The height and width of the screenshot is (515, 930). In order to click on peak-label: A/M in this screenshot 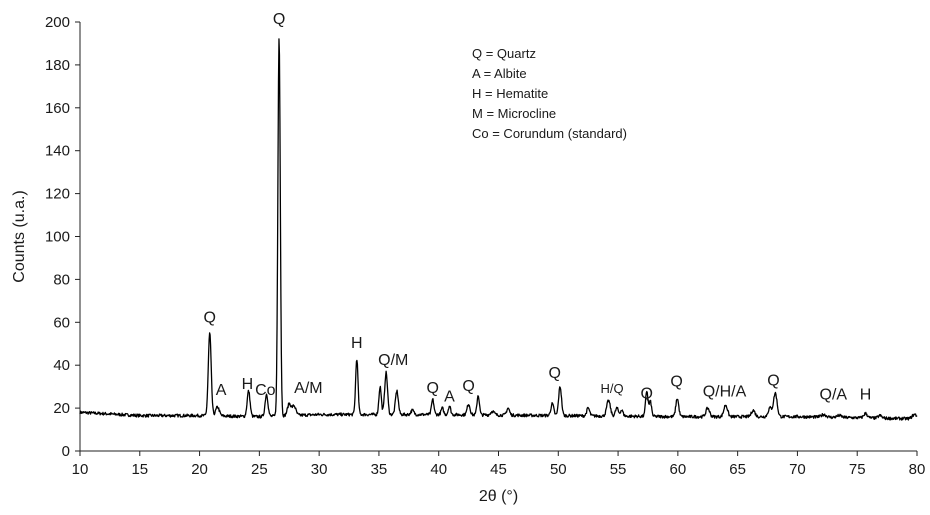, I will do `click(308, 388)`.